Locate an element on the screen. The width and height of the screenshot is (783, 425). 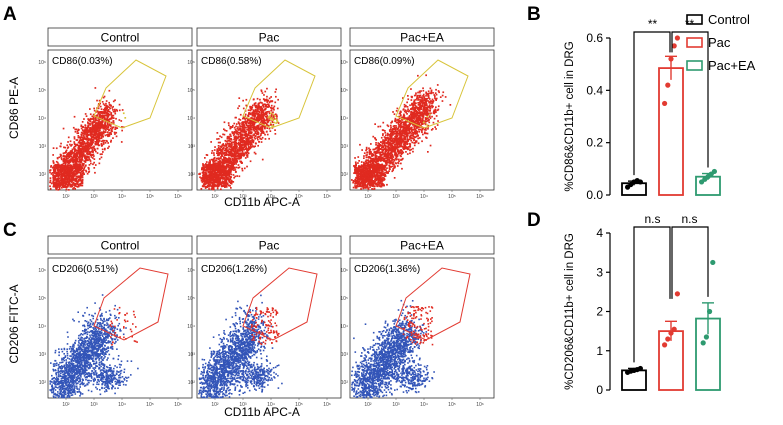
bar-chart-b: 0.00.20.40.6%CD86&CD11b+ cell in DRG**** is located at coordinates (642, 109).